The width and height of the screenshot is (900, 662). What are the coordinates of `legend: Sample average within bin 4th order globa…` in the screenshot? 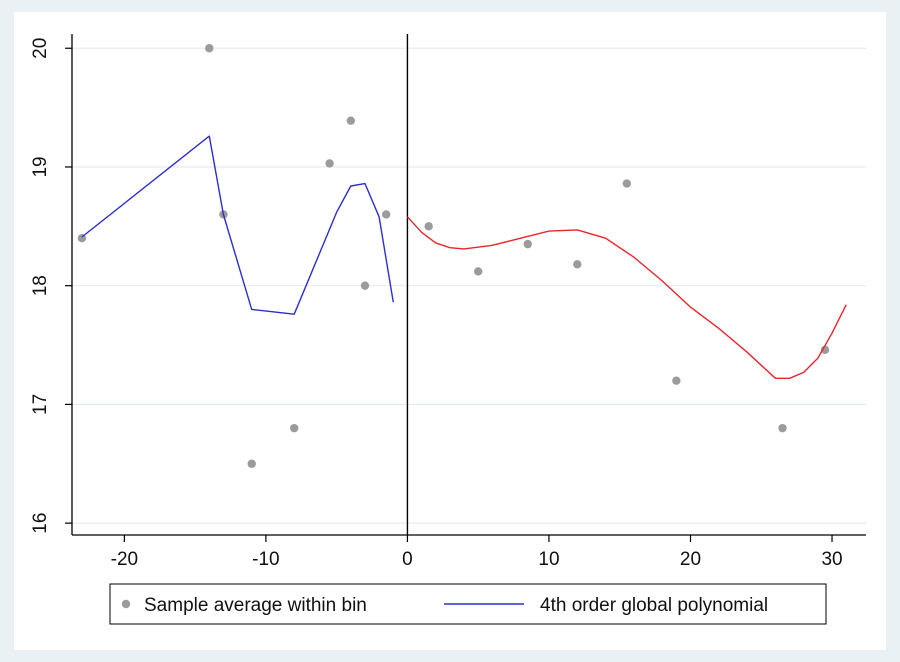 It's located at (468, 604).